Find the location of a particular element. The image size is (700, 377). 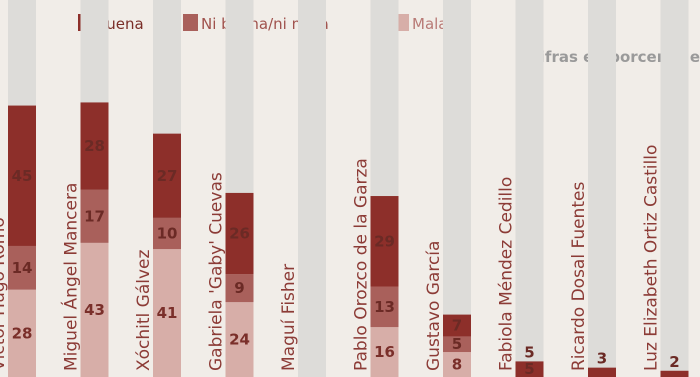

value-label-0-2: 45 is located at coordinates (22, 176).